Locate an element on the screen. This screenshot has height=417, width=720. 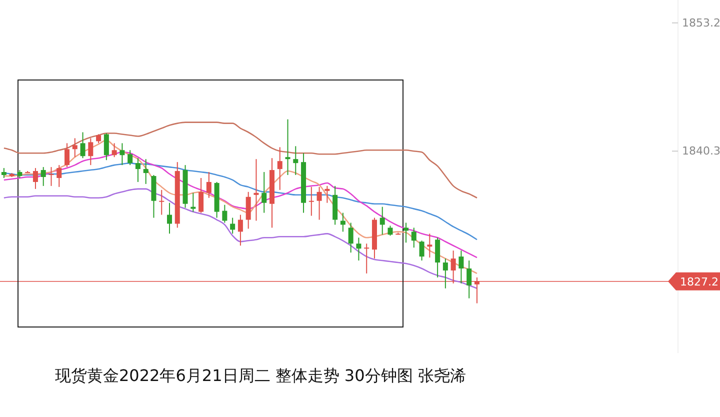
text: 现货黄金2022年6月21日周二 整体走势 30分钟图 张尧浠 is located at coordinates (260, 375).